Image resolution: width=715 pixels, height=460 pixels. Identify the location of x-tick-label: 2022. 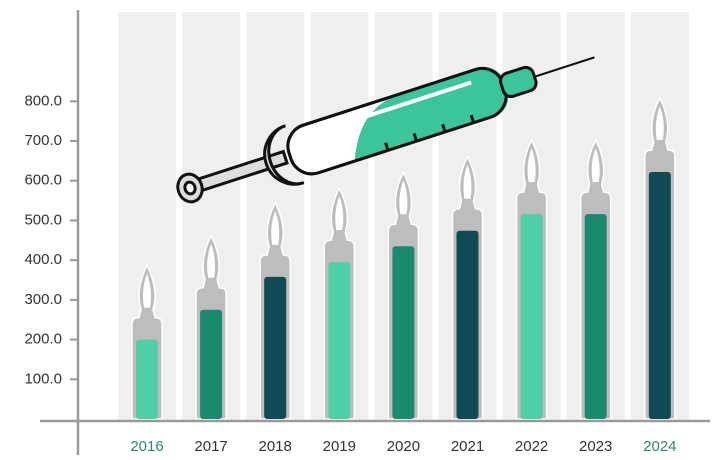
(531, 446).